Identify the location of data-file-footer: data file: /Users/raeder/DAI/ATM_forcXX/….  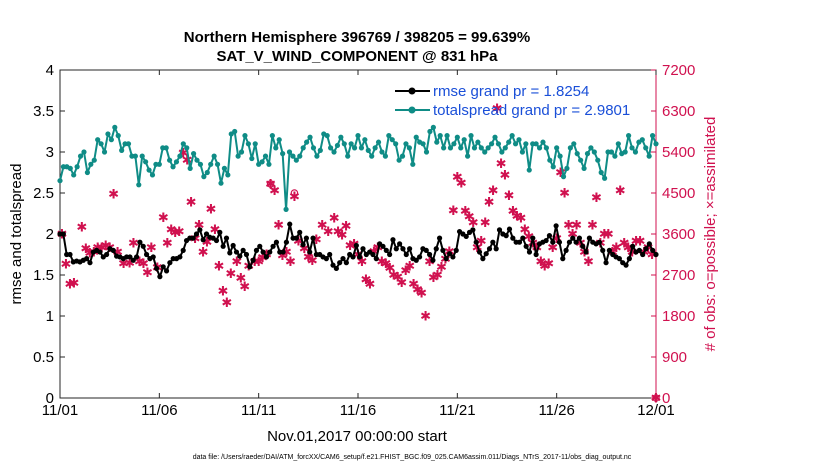
(412, 457).